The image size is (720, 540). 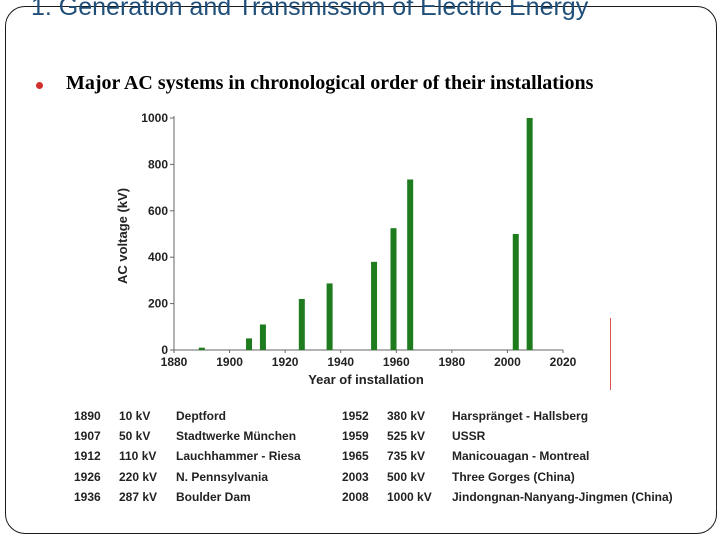 What do you see at coordinates (406, 456) in the screenshot?
I see `table-cell-voltage: 735 kV` at bounding box center [406, 456].